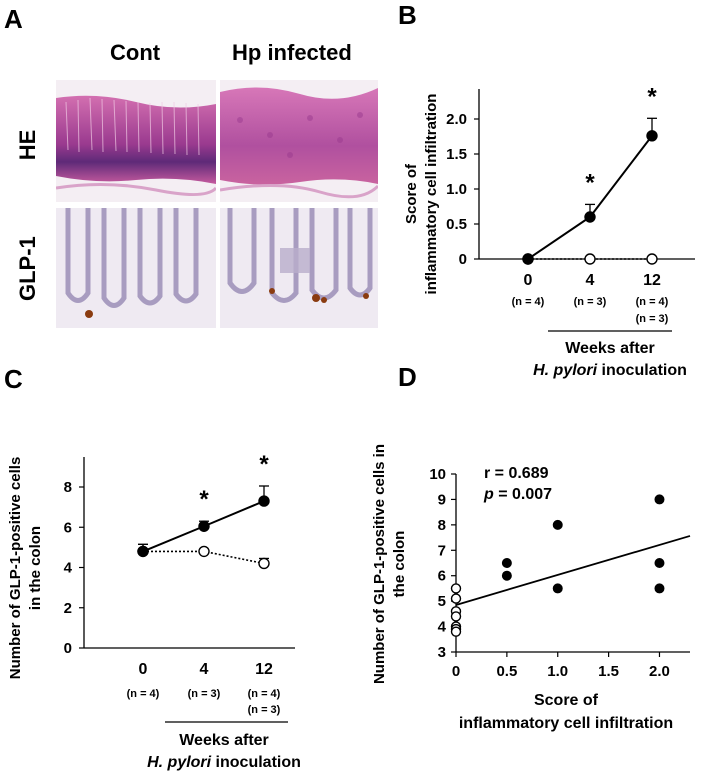 The image size is (720, 774). What do you see at coordinates (565, 370) in the screenshot?
I see `chart-b-xlabel-species: H. pylori` at bounding box center [565, 370].